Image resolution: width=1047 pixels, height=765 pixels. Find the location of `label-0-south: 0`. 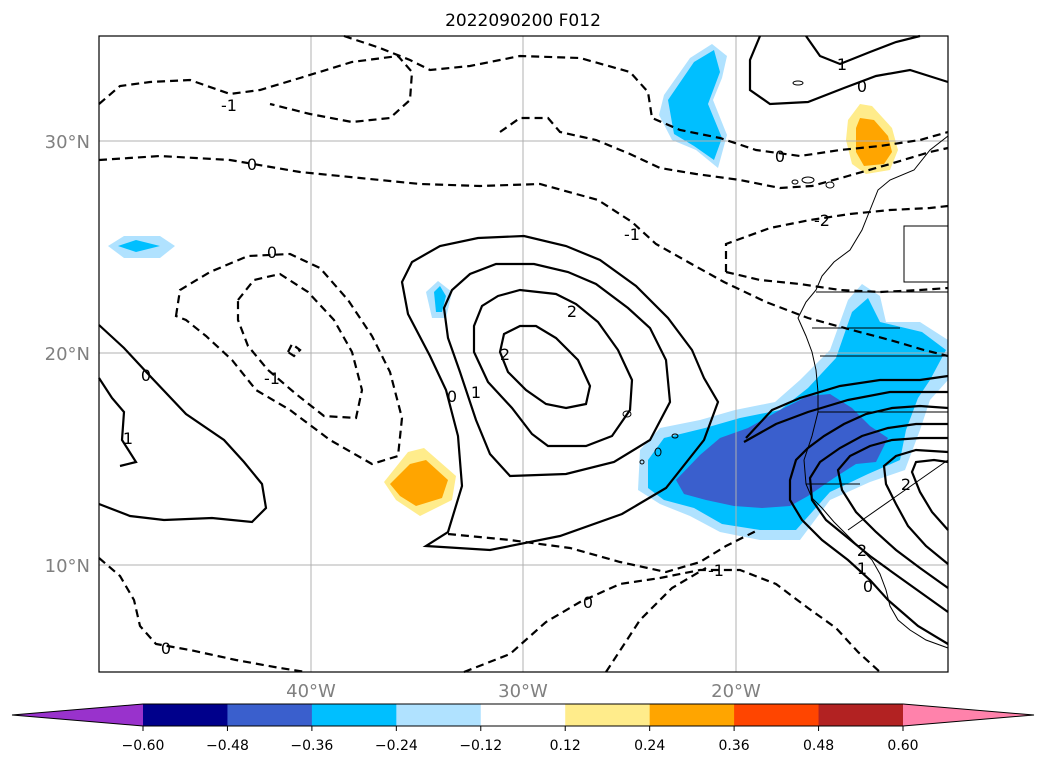

label-0-south: 0 is located at coordinates (588, 602).